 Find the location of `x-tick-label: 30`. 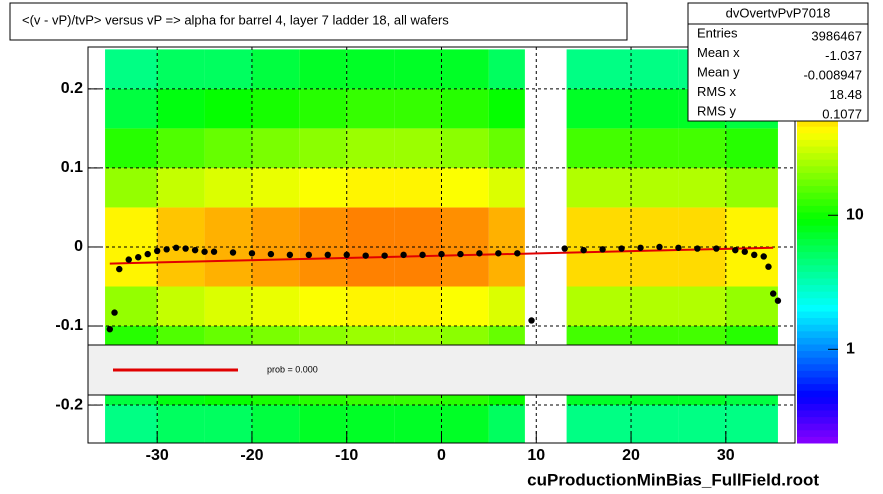

x-tick-label: 30 is located at coordinates (726, 455).